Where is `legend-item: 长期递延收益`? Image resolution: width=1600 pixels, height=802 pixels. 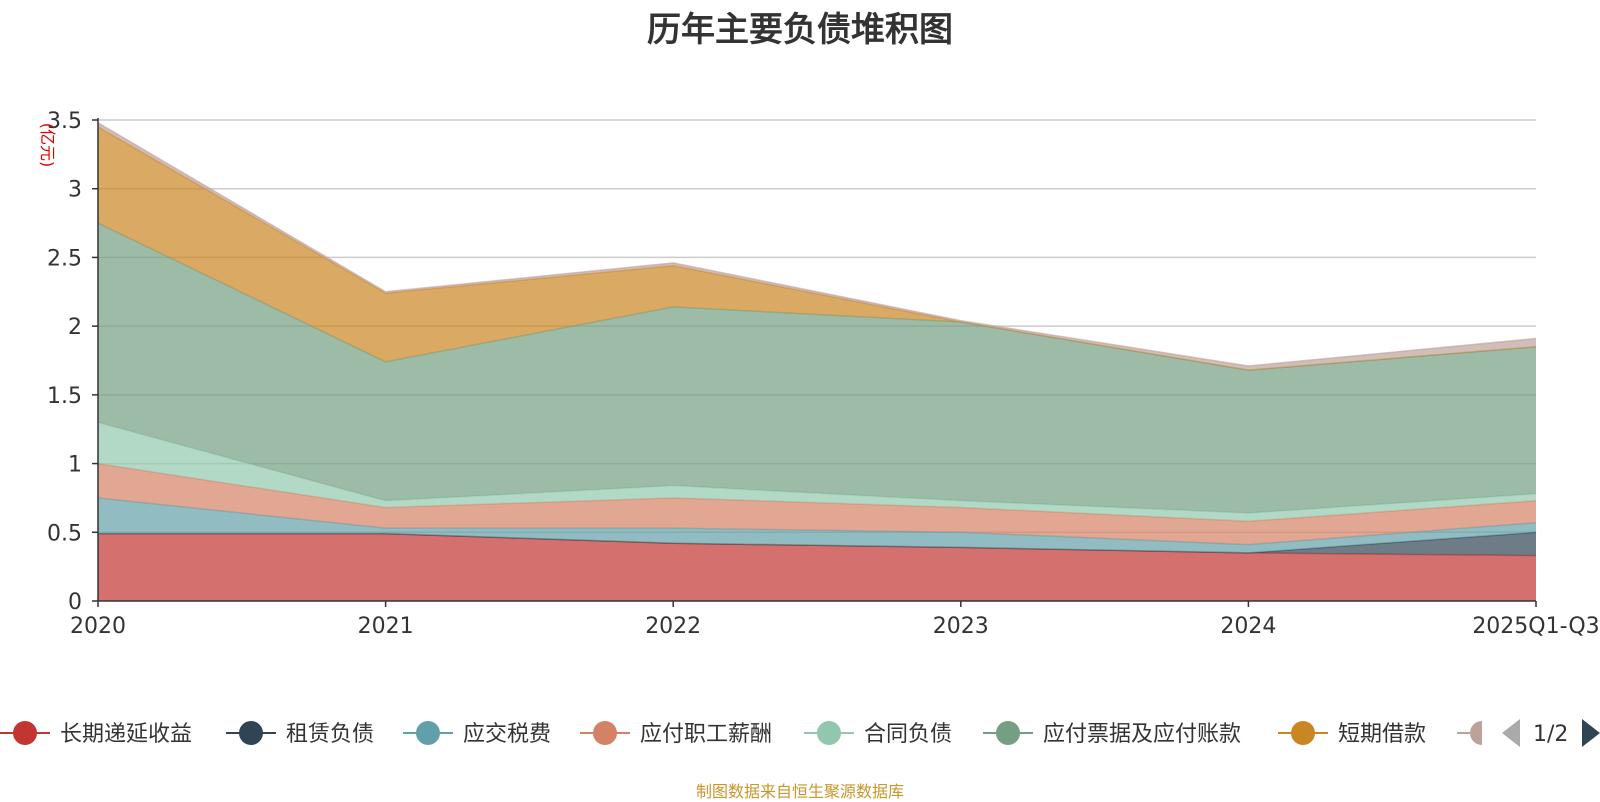
legend-item: 长期递延收益 is located at coordinates (96, 734).